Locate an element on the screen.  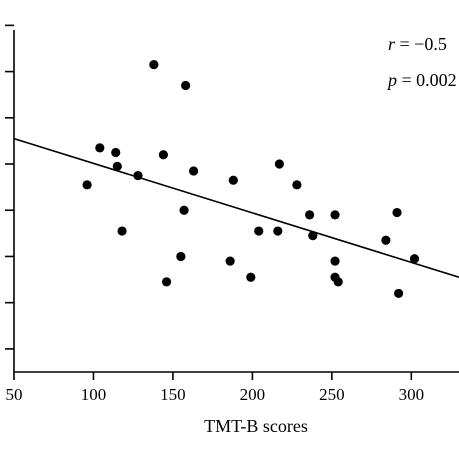
r-value: = −0.5 is located at coordinates (421, 44).